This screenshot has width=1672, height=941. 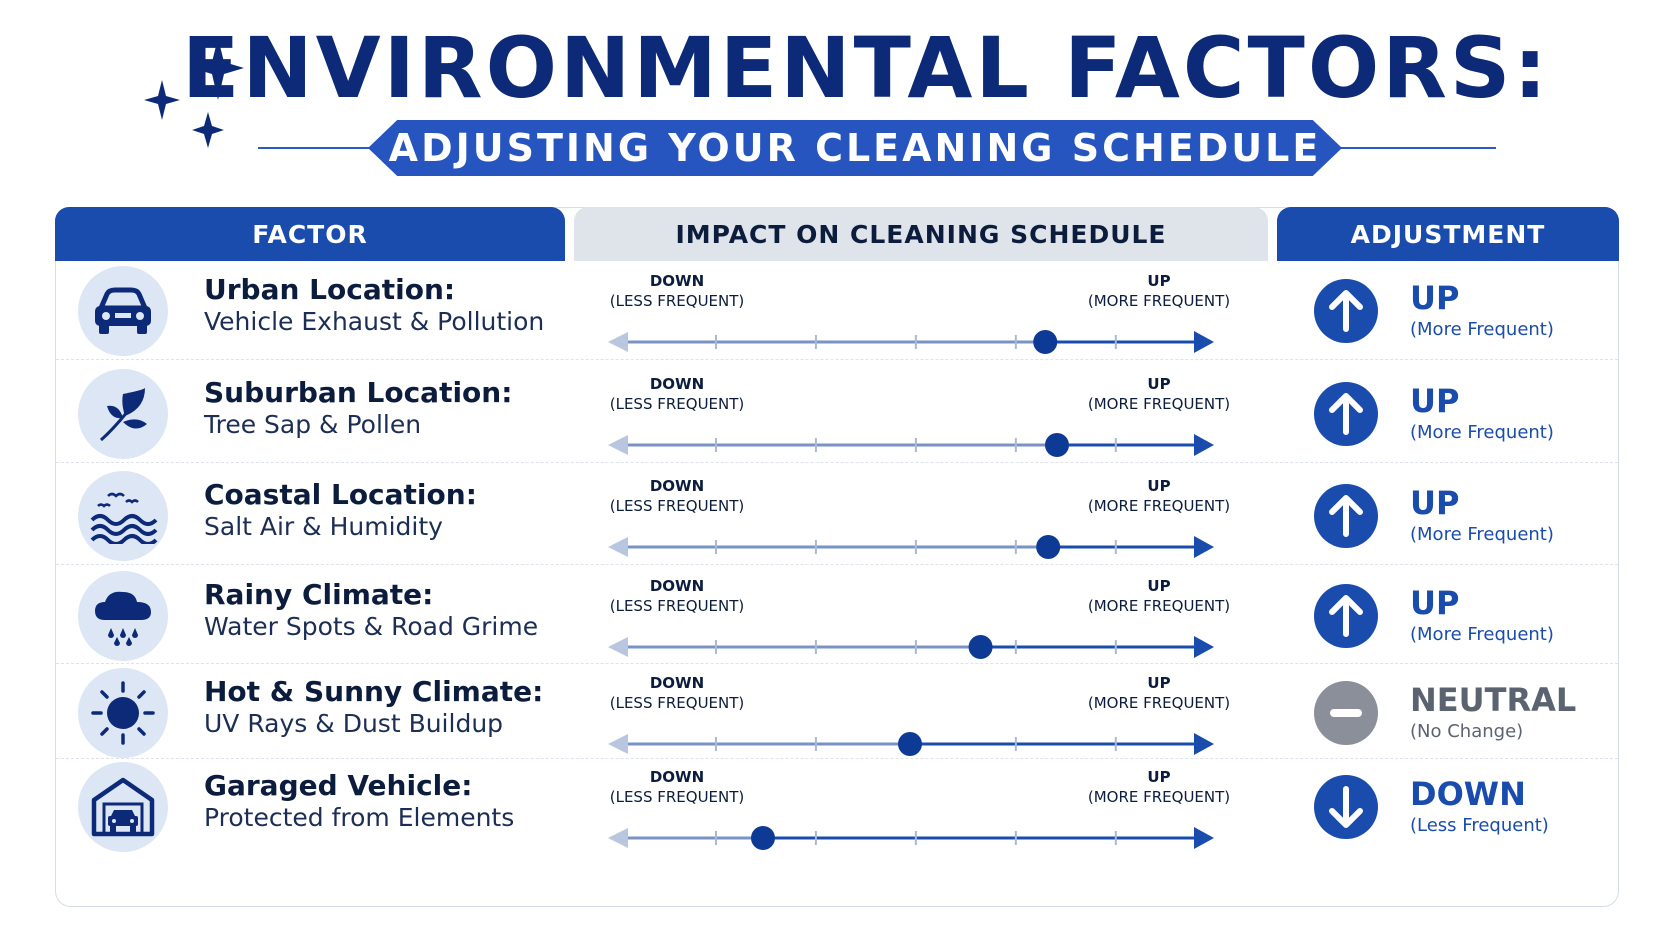 I want to click on garage-icon, so click(x=123, y=807).